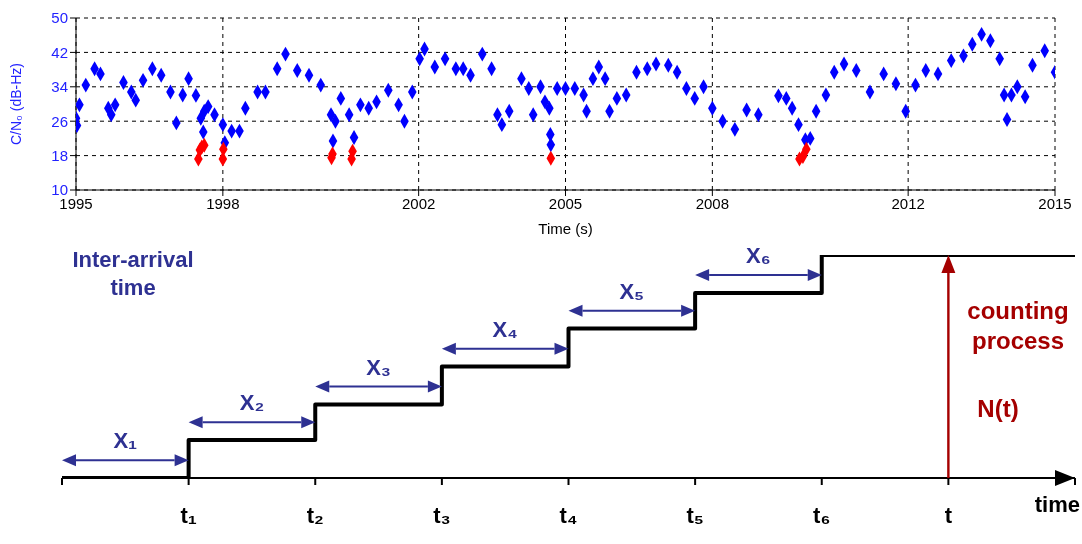  What do you see at coordinates (695, 515) in the screenshot?
I see `x-tick-label: t₅` at bounding box center [695, 515].